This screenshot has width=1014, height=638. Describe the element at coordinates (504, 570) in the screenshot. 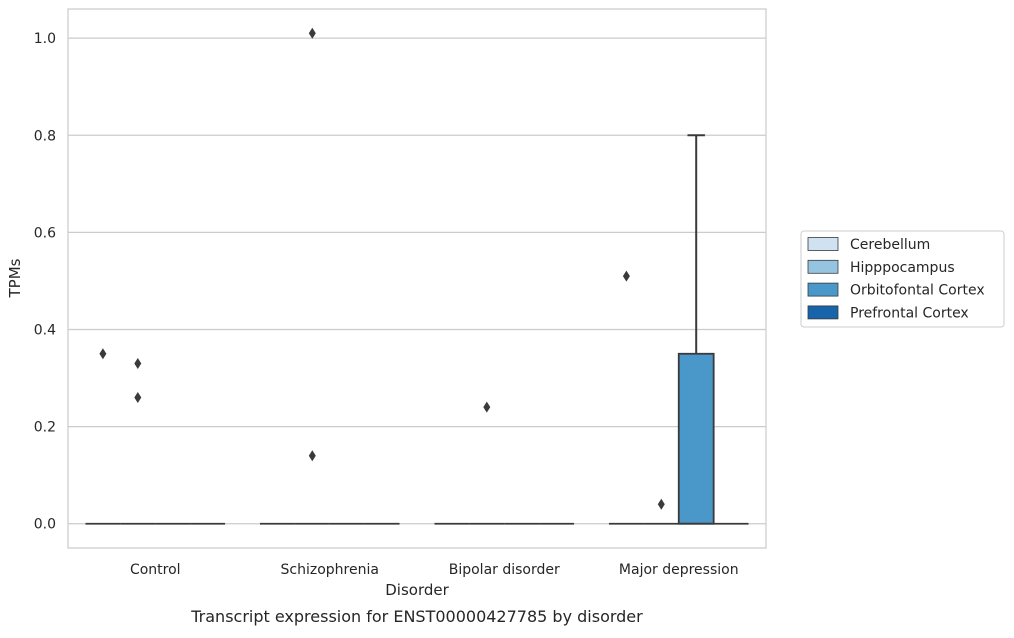

I see `x-tick-label: Bipolar disorder` at that location.